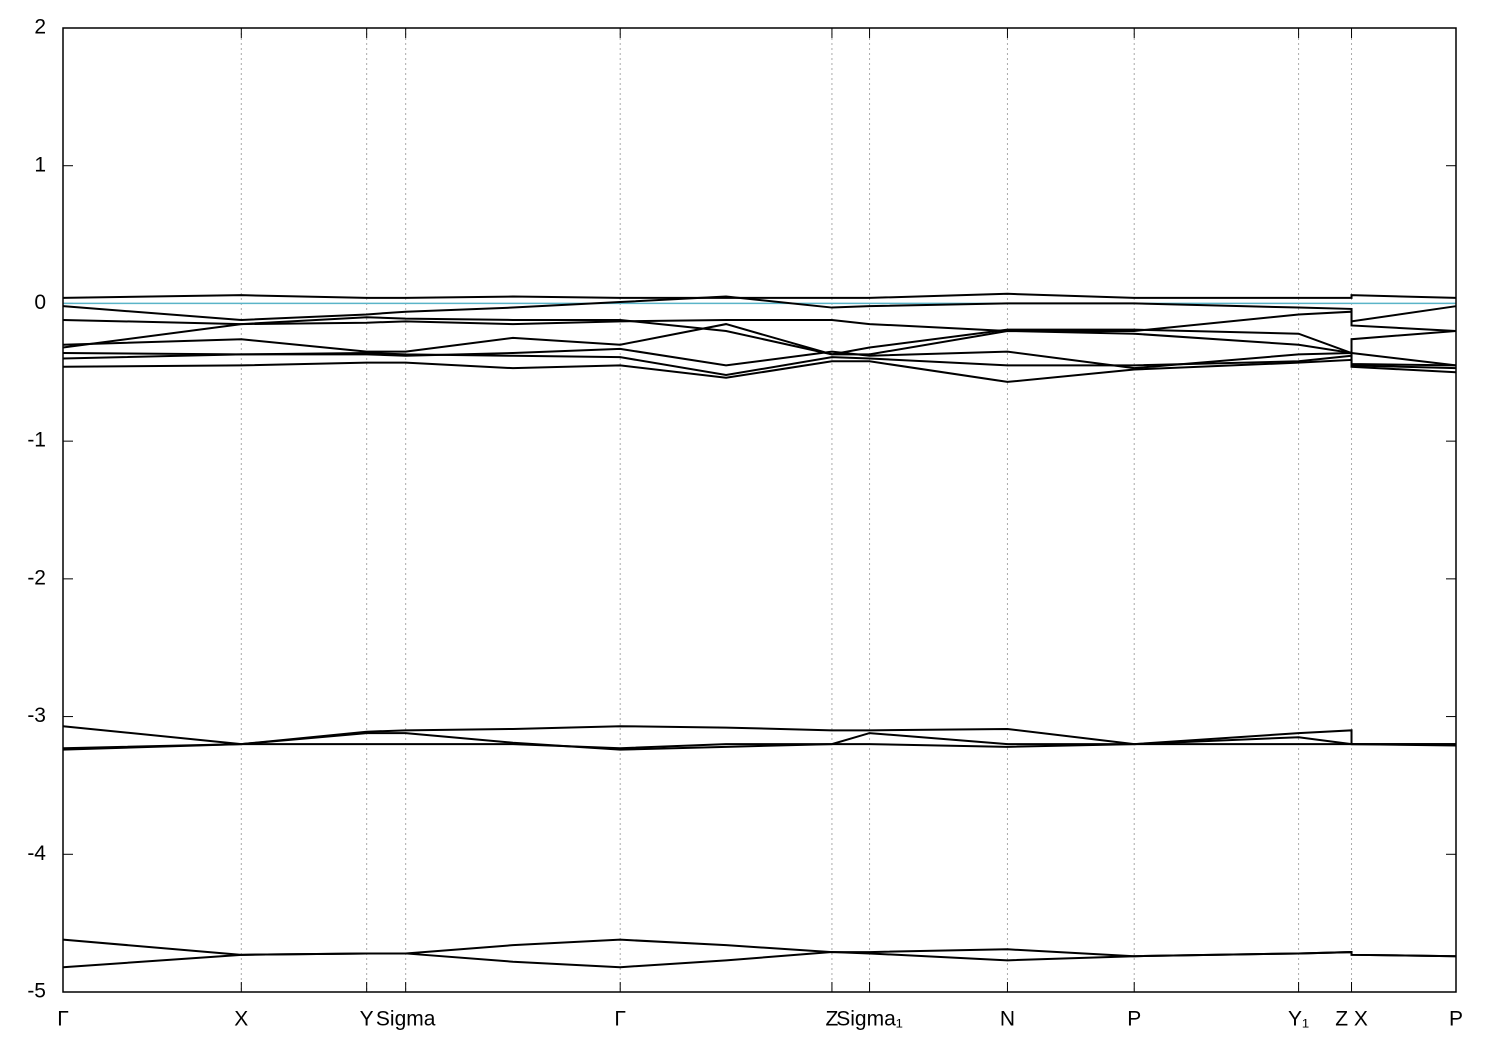 This screenshot has height=1050, width=1500. What do you see at coordinates (36, 440) in the screenshot?
I see `y-tick-label: -1` at bounding box center [36, 440].